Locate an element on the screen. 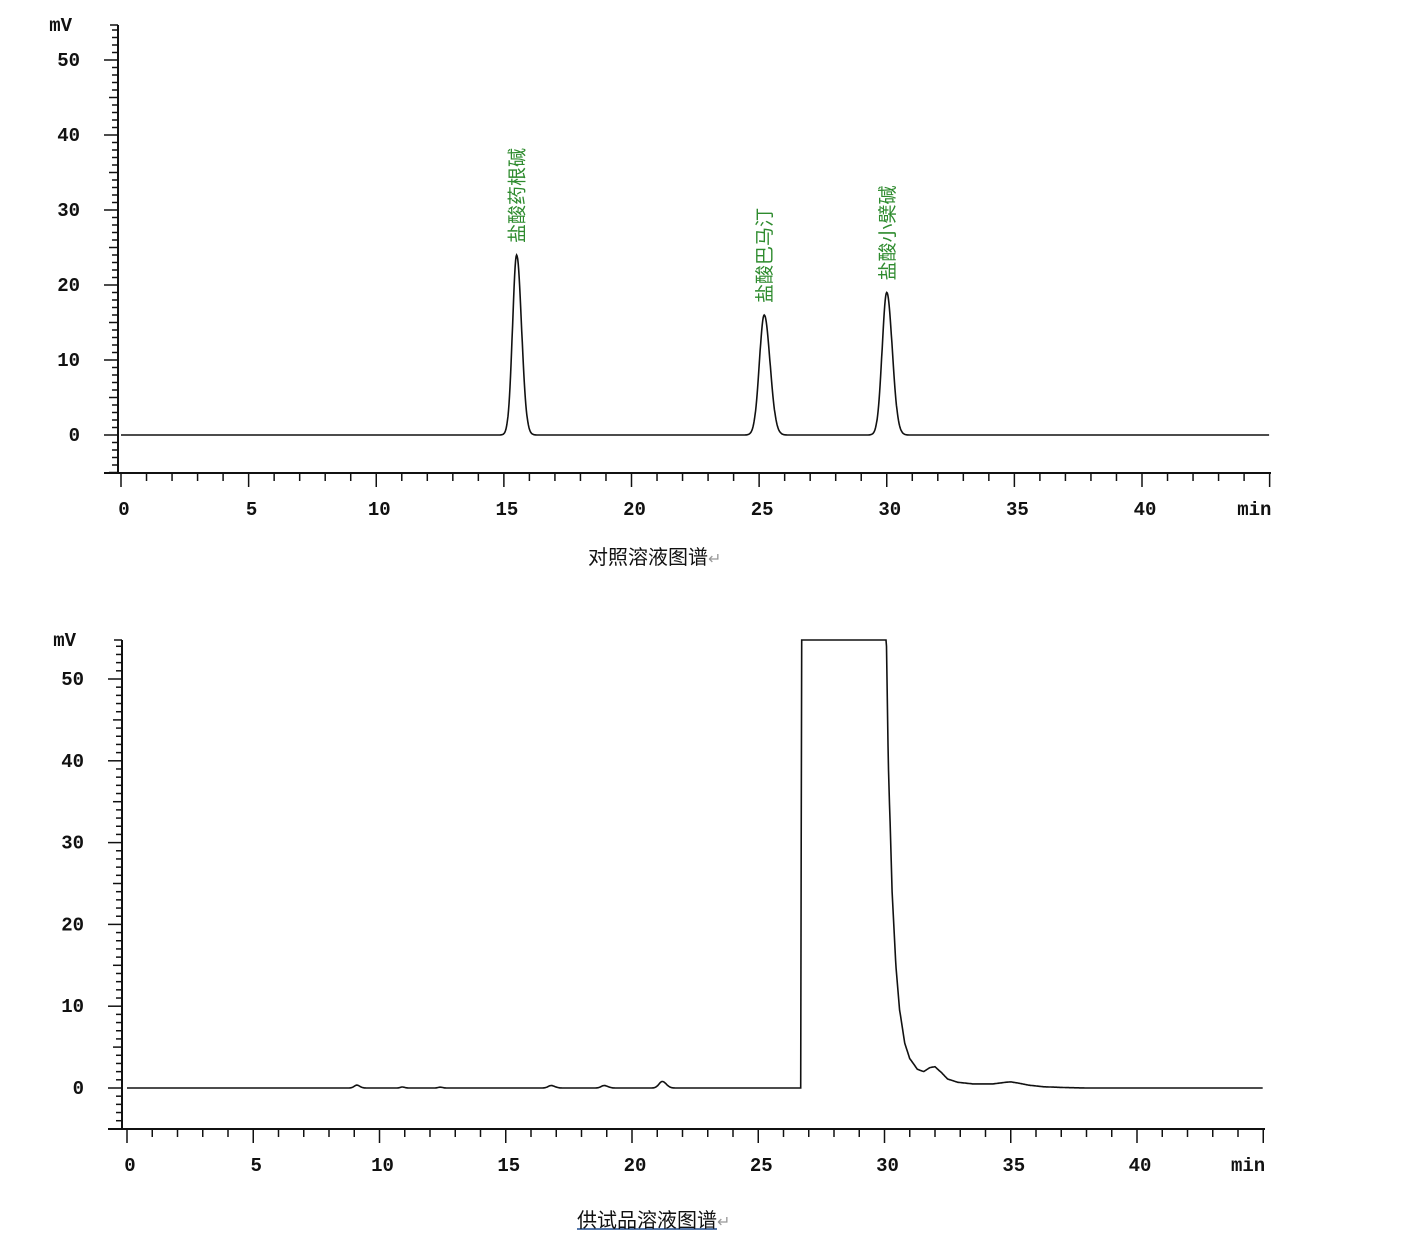  reference-caption: 对照溶液图谱↵ is located at coordinates (654, 555).